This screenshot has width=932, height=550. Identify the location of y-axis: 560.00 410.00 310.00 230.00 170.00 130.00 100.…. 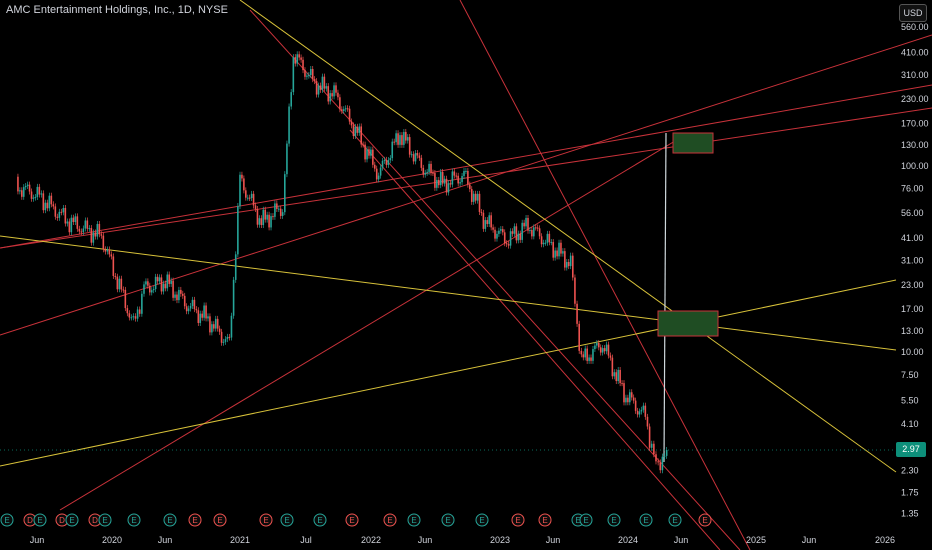
(915, 270).